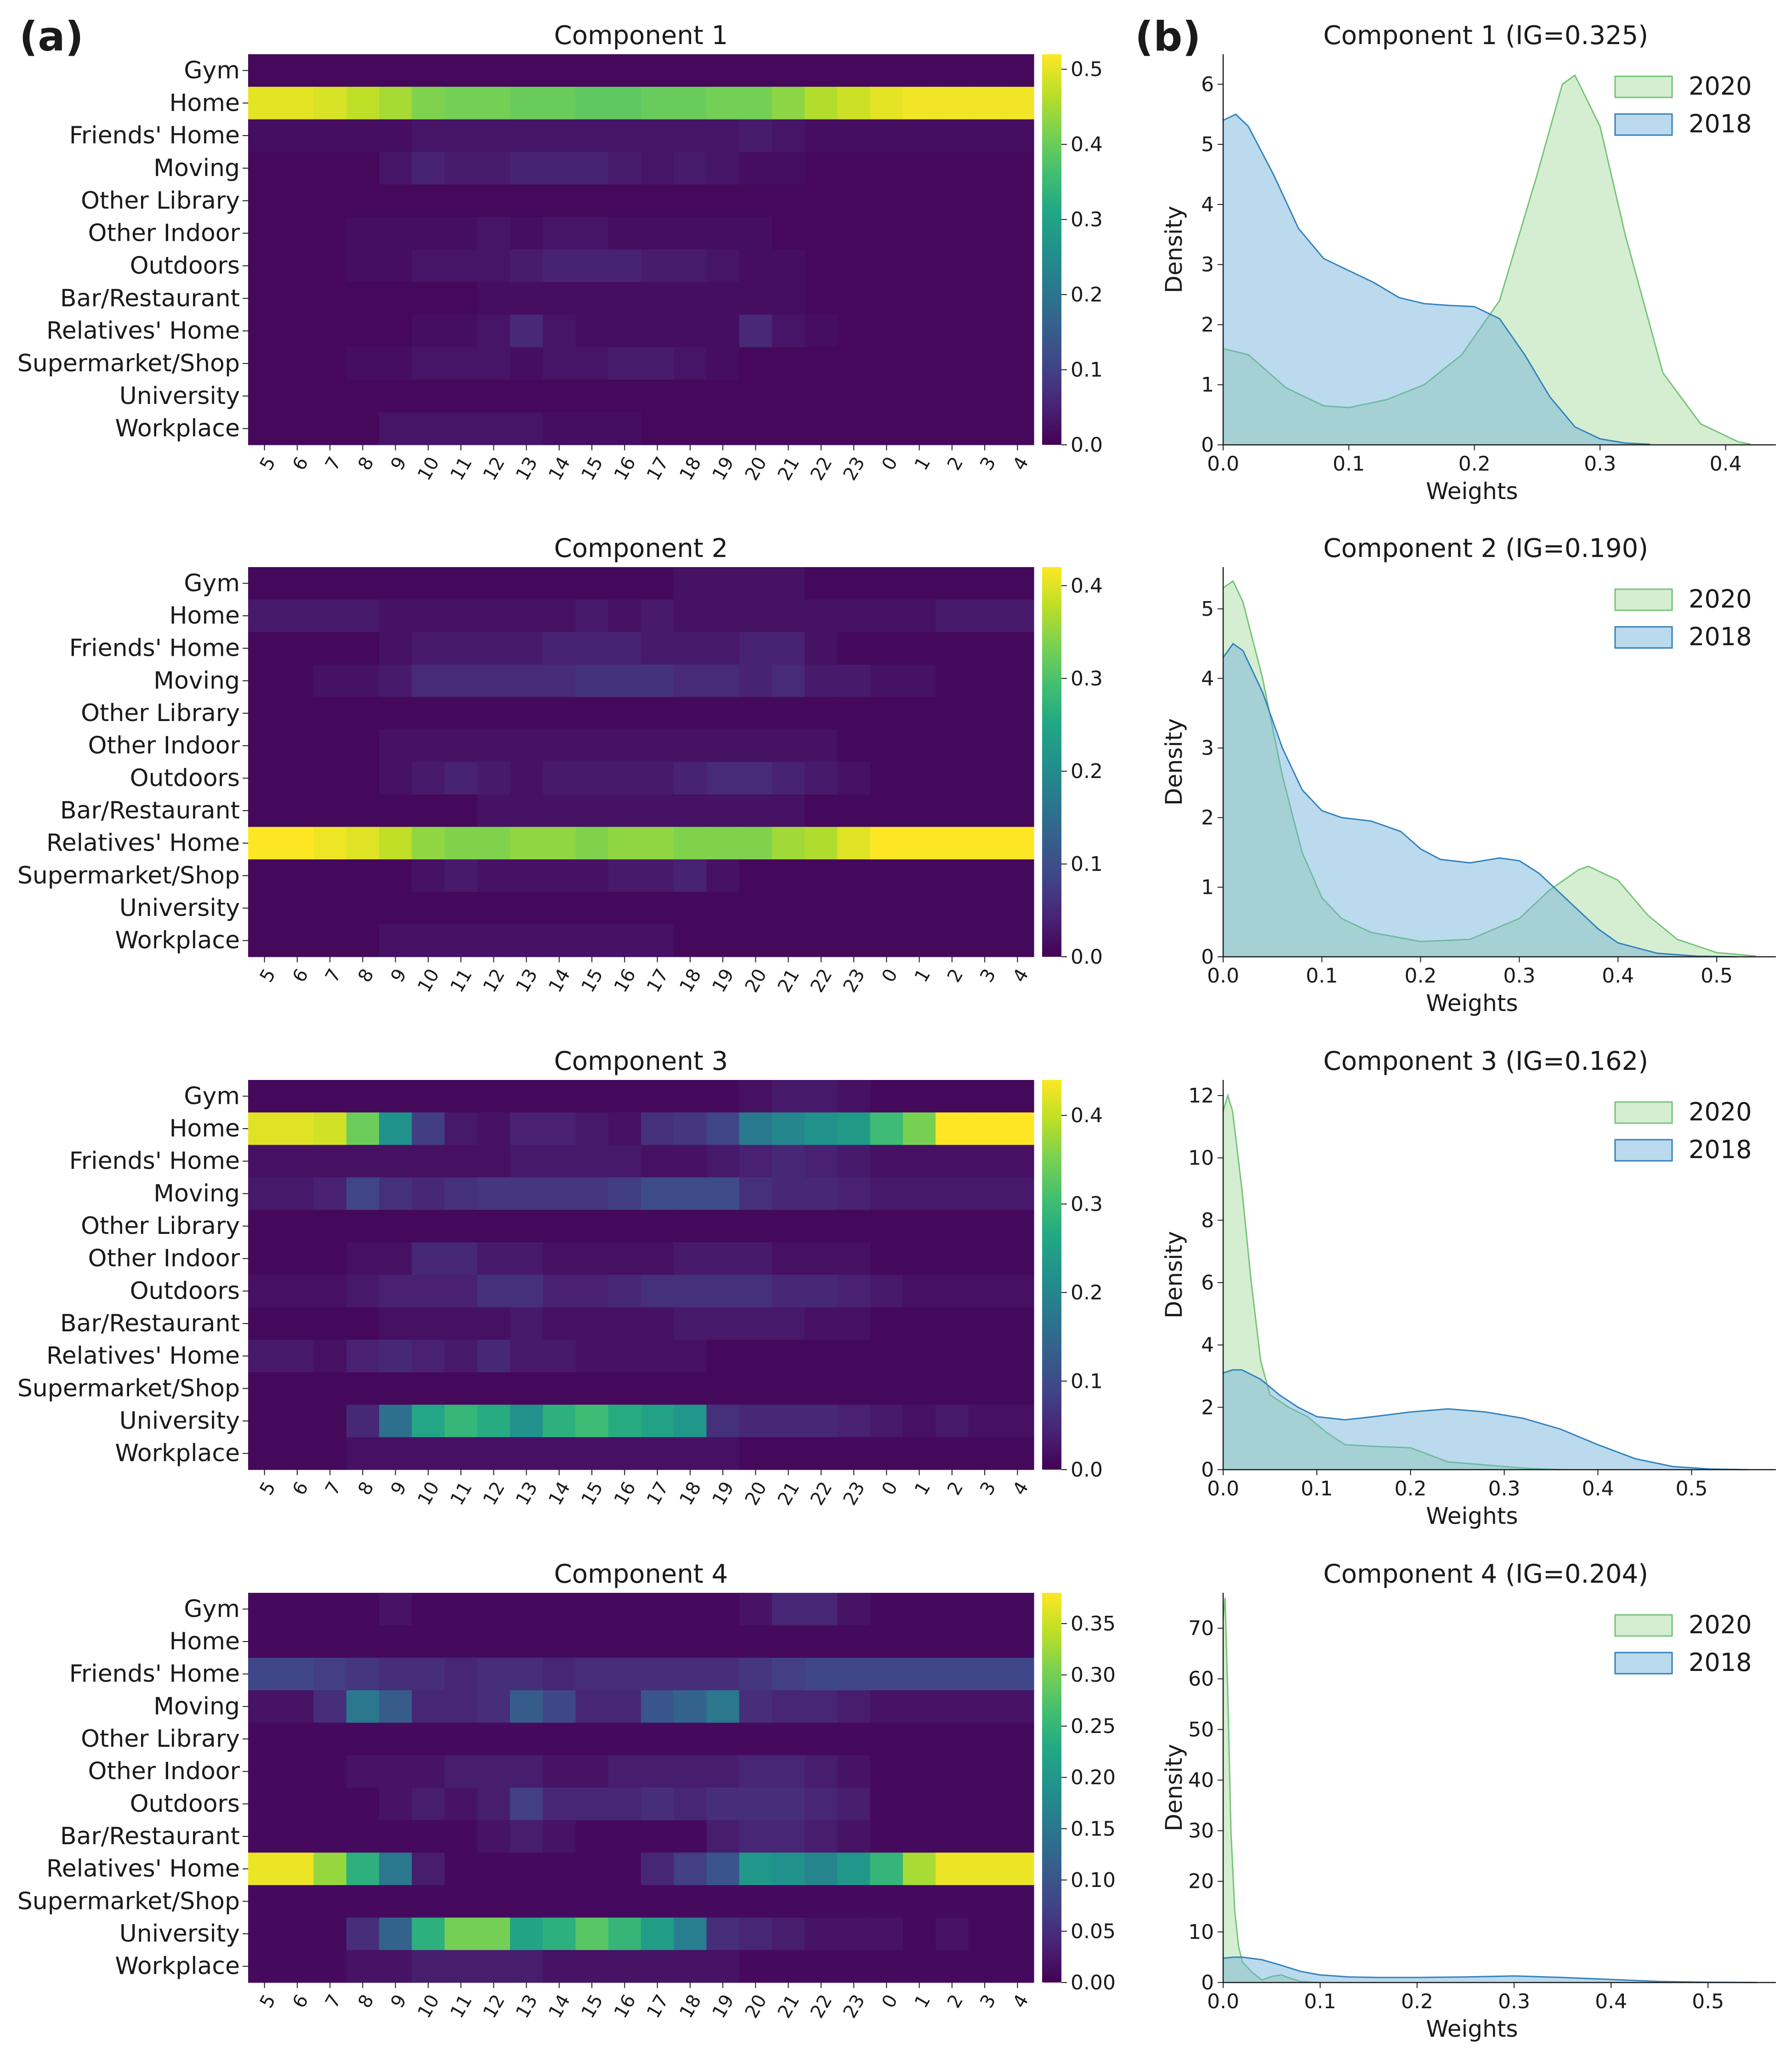  What do you see at coordinates (919, 1291) in the screenshot?
I see `heatmap-cell-outdoors-h1` at bounding box center [919, 1291].